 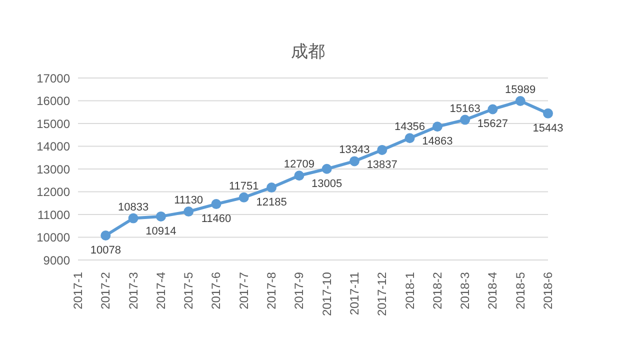 I want to click on data-label: 13837, so click(x=382, y=164).